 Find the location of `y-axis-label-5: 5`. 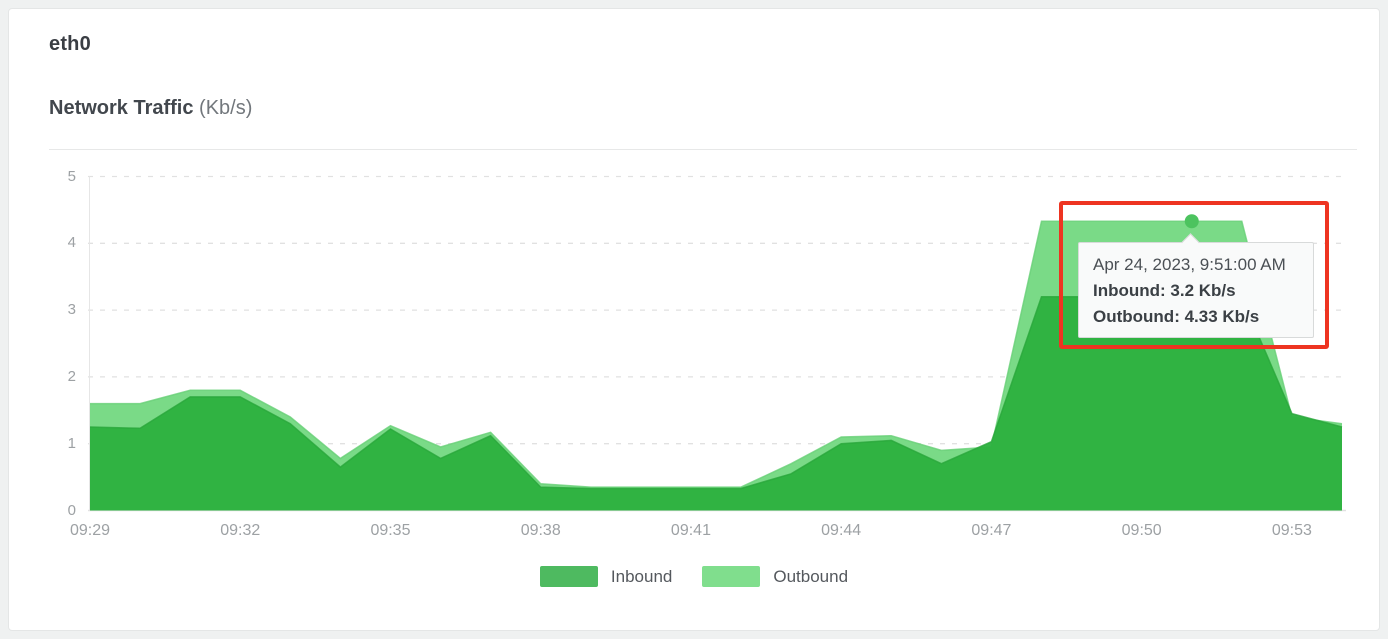

y-axis-label-5: 5 is located at coordinates (71, 176).